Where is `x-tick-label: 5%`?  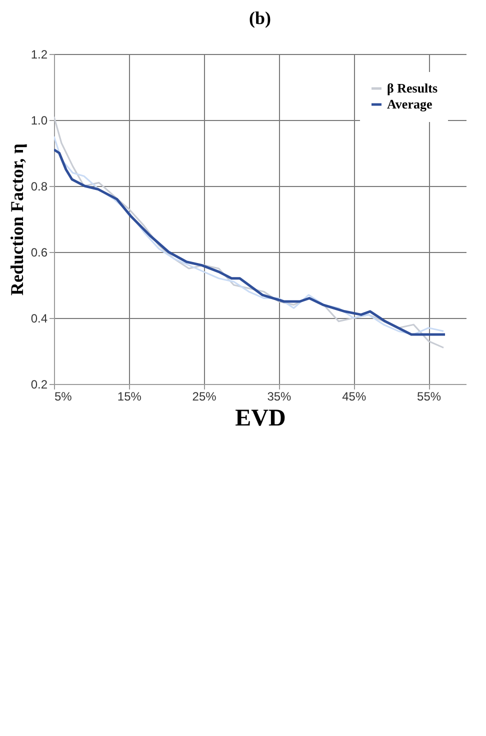 x-tick-label: 5% is located at coordinates (63, 397).